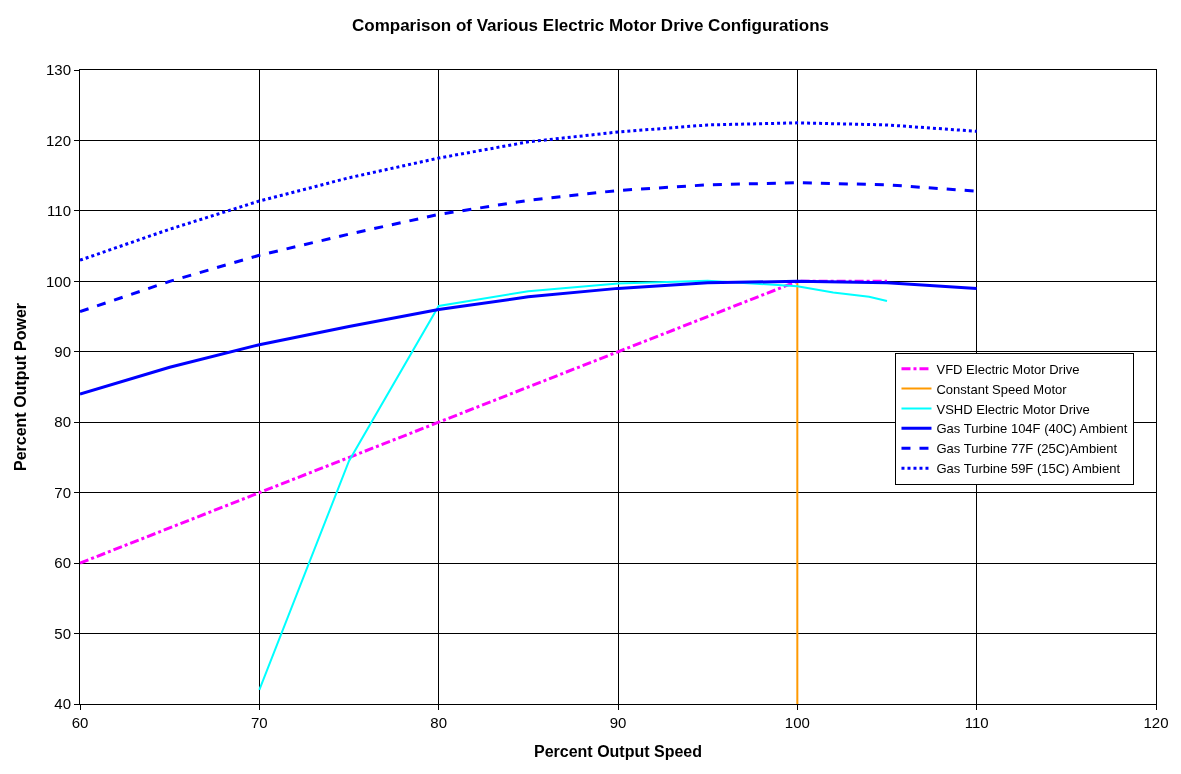 Image resolution: width=1181 pixels, height=774 pixels. I want to click on legend-label: VSHD Electric Motor Drive, so click(1013, 409).